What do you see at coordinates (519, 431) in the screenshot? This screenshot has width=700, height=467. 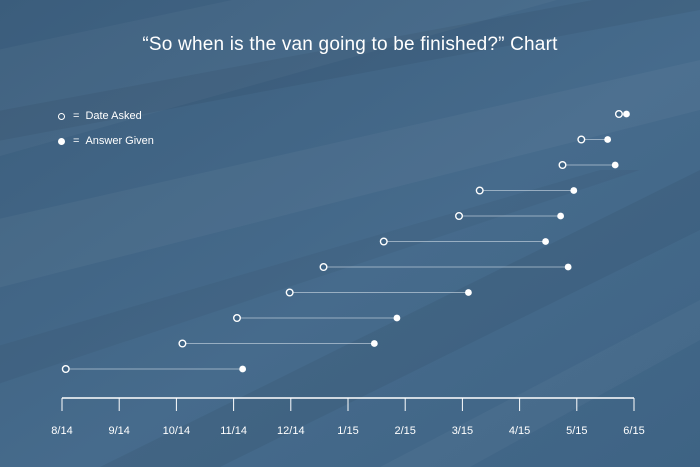 I see `x-tick-label: 4/15` at bounding box center [519, 431].